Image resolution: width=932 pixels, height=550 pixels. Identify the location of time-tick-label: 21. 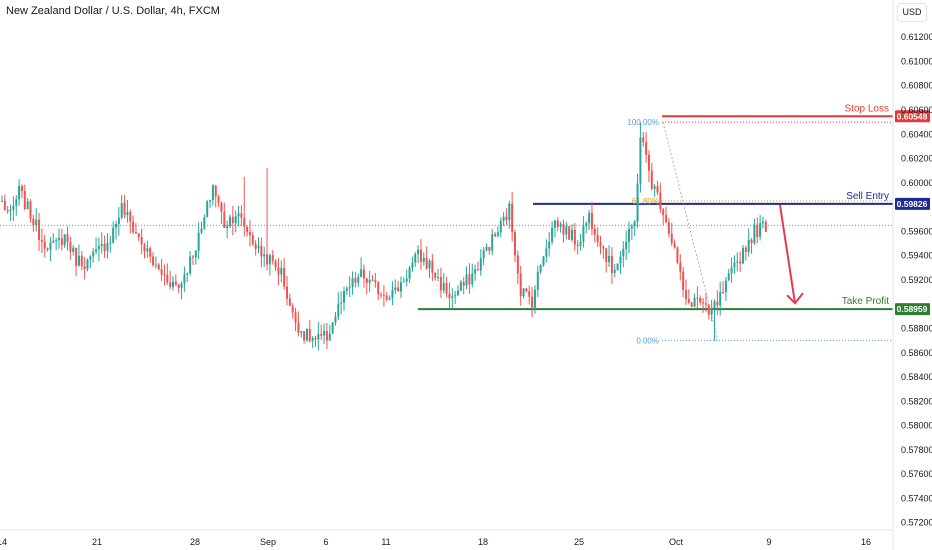
(97, 542).